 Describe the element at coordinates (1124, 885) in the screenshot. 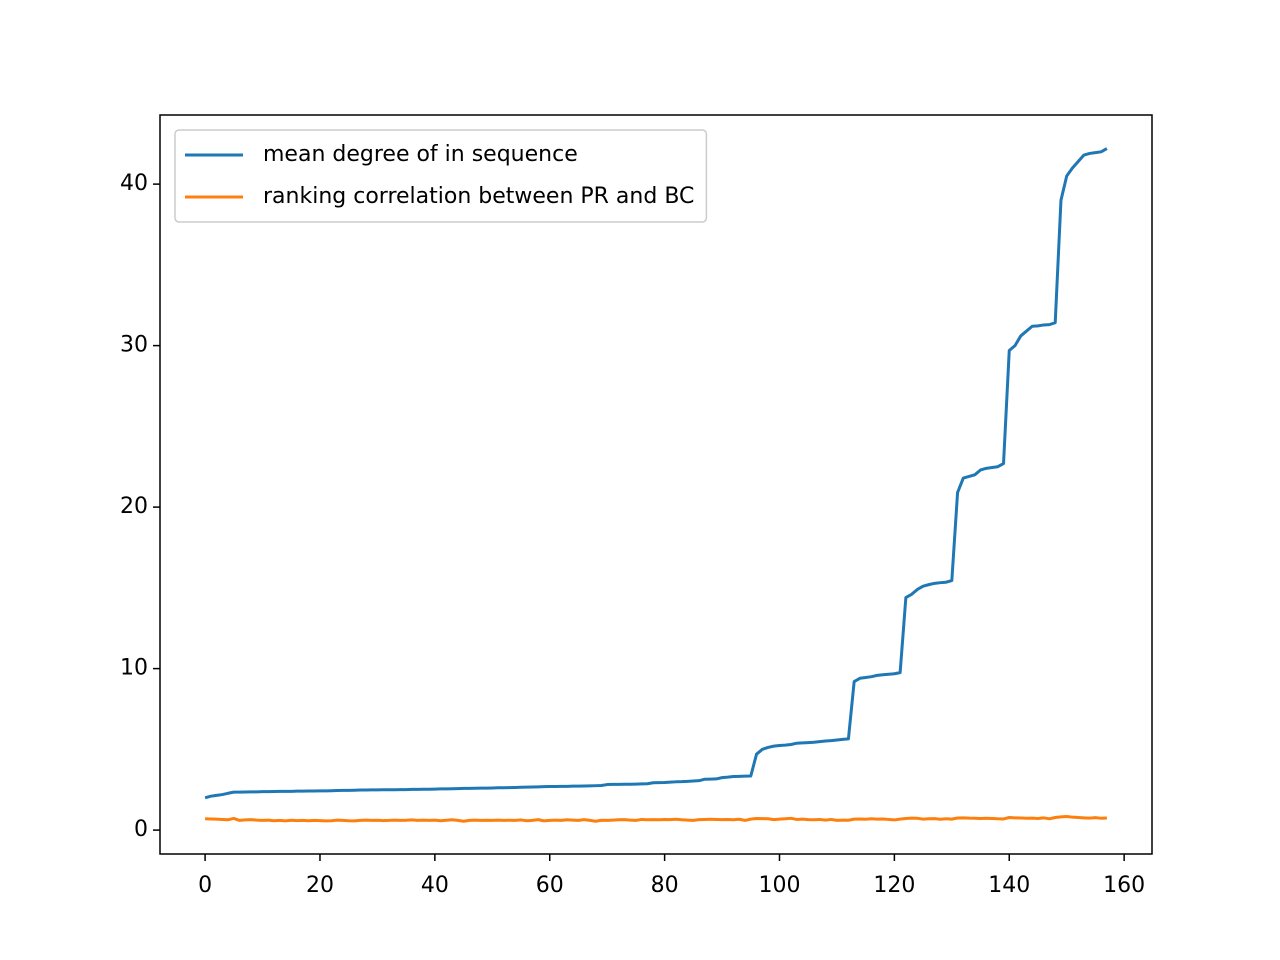

I see `x-tick-label: 160` at that location.